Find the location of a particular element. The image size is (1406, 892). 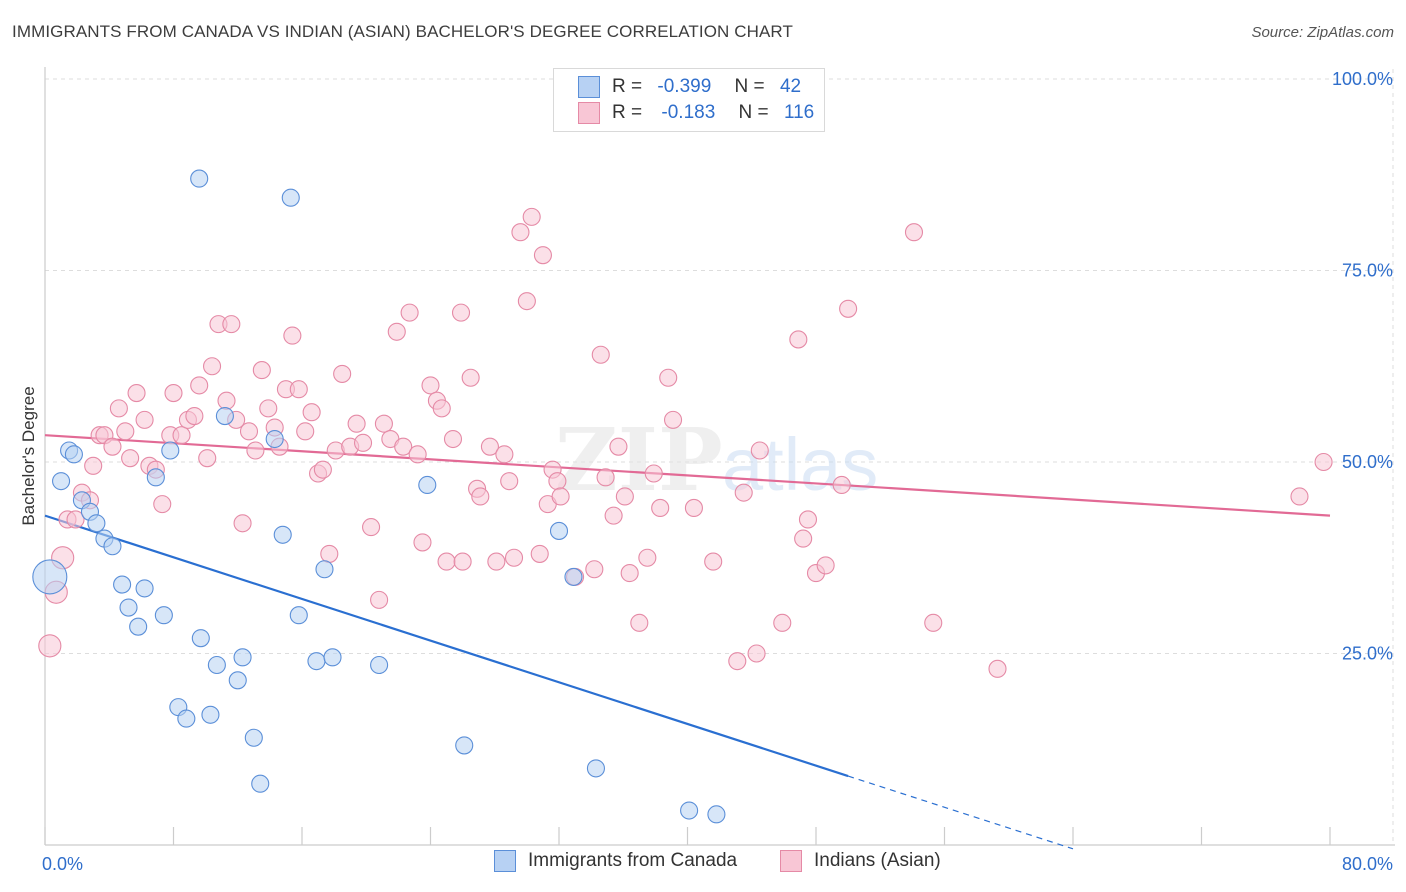

y-tick-label: 75.0% is located at coordinates (1367, 271).